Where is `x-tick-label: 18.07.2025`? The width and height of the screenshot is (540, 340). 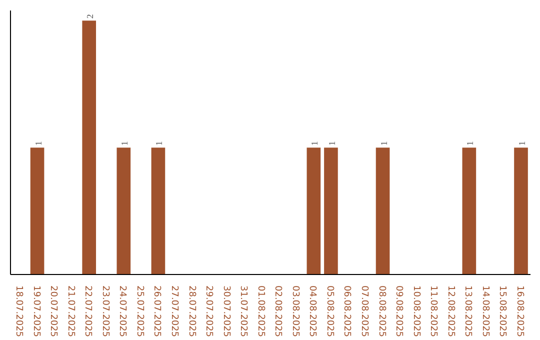 x-tick-label: 18.07.2025 is located at coordinates (19, 312).